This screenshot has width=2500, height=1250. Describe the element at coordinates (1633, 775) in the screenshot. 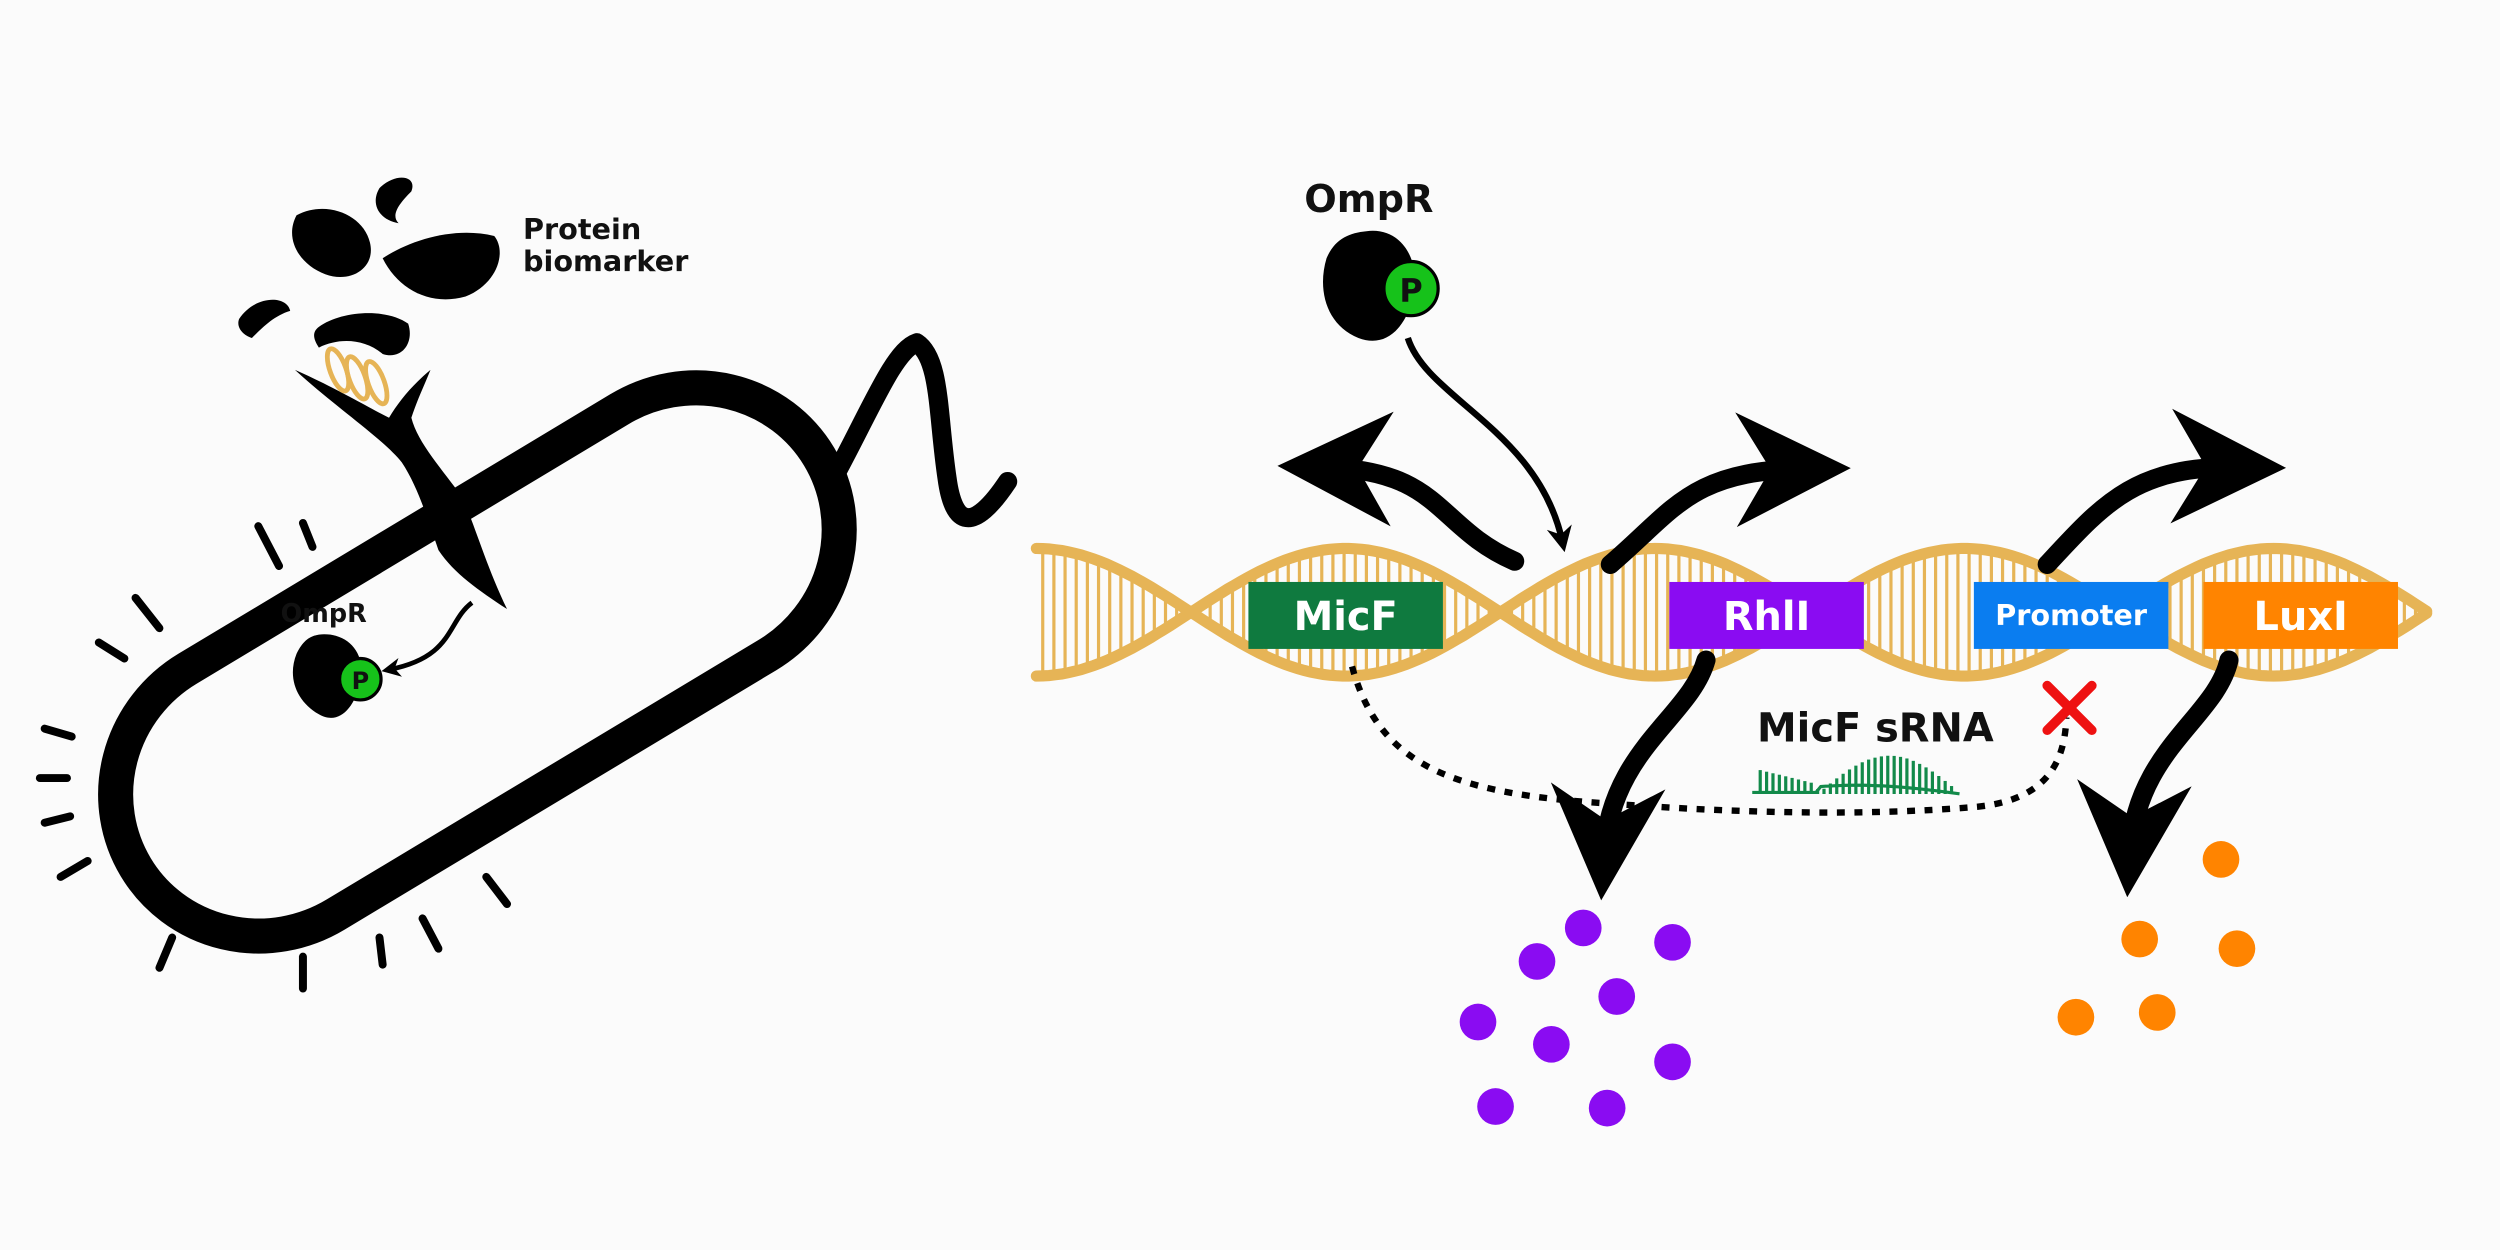

I see `rhli-expression-arrow` at that location.